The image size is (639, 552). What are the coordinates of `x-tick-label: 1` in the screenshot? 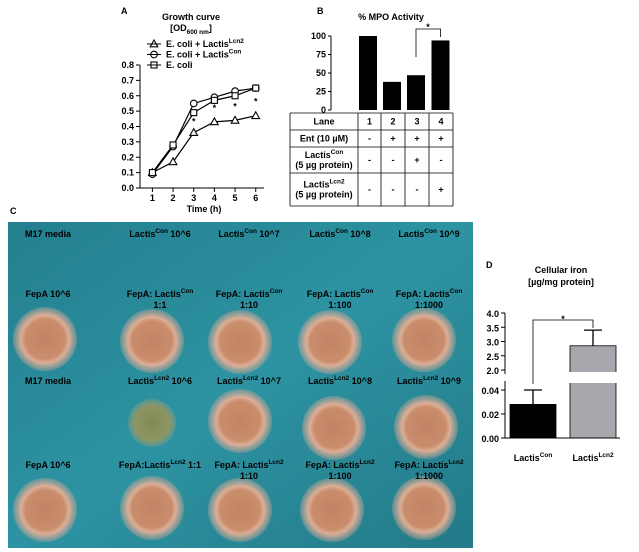 It's located at (152, 198).